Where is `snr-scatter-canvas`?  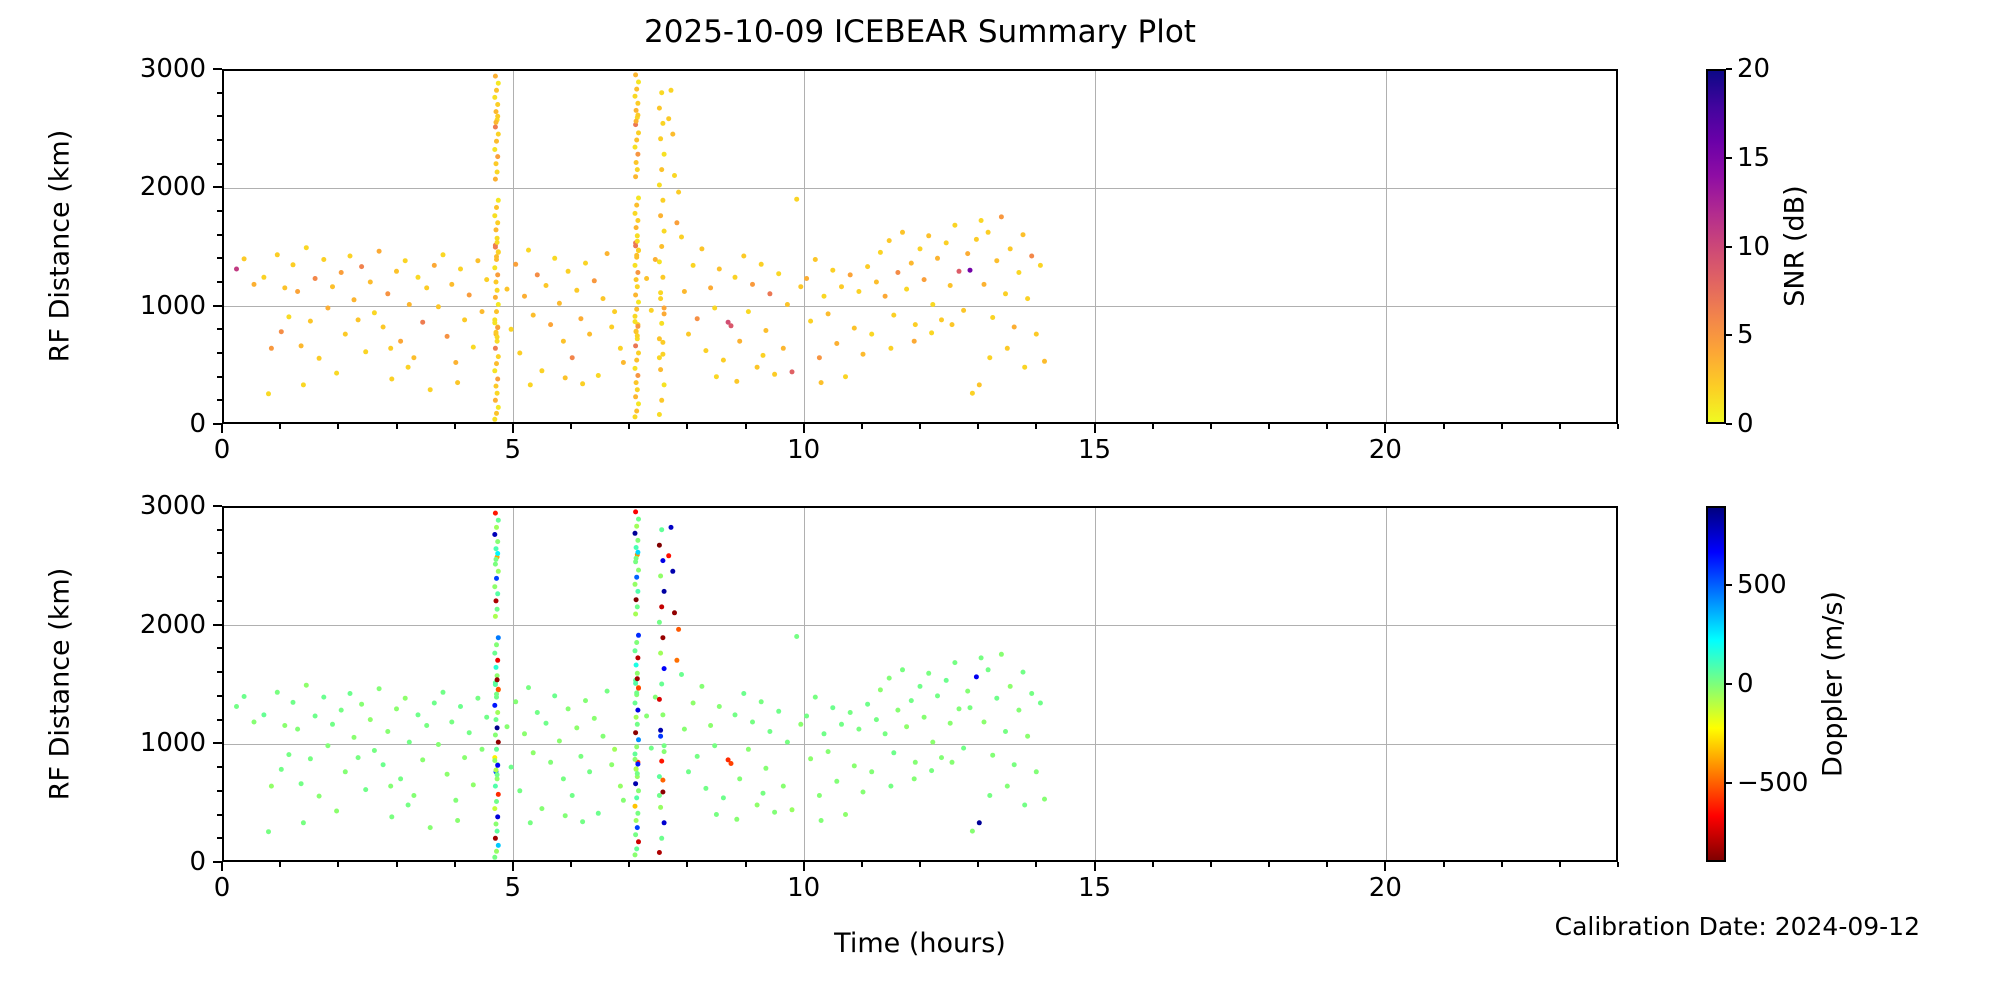 snr-scatter-canvas is located at coordinates (640, 247).